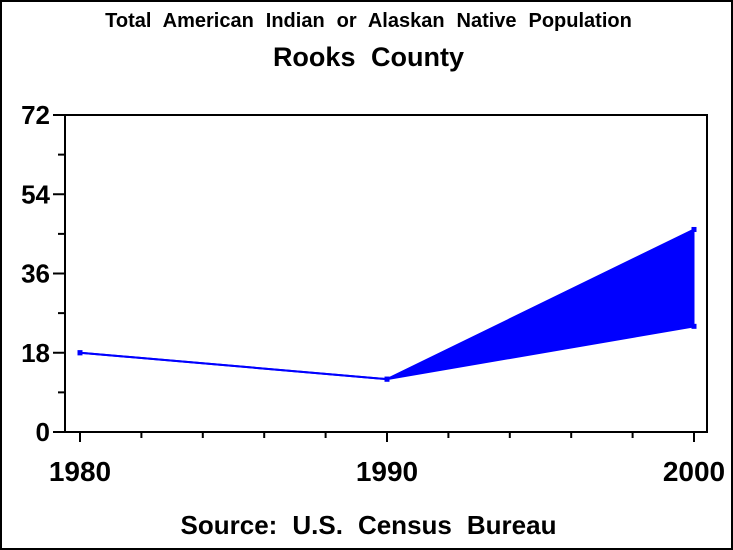 The image size is (733, 550). What do you see at coordinates (368, 525) in the screenshot?
I see `source-note: Source: U.S. Census Bureau` at bounding box center [368, 525].